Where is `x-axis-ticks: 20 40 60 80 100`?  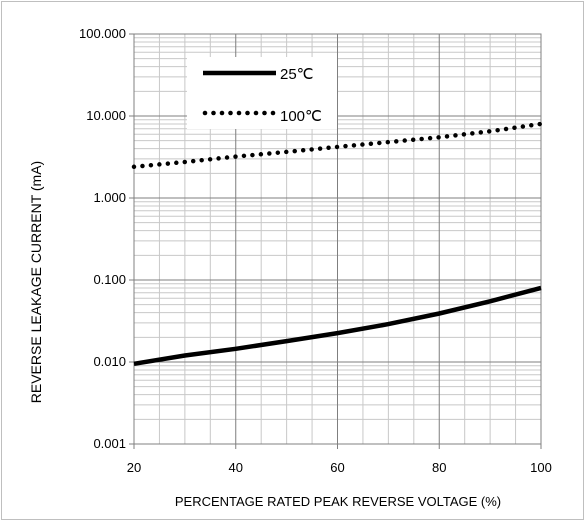 x-axis-ticks: 20 40 60 80 100 is located at coordinates (339, 459).